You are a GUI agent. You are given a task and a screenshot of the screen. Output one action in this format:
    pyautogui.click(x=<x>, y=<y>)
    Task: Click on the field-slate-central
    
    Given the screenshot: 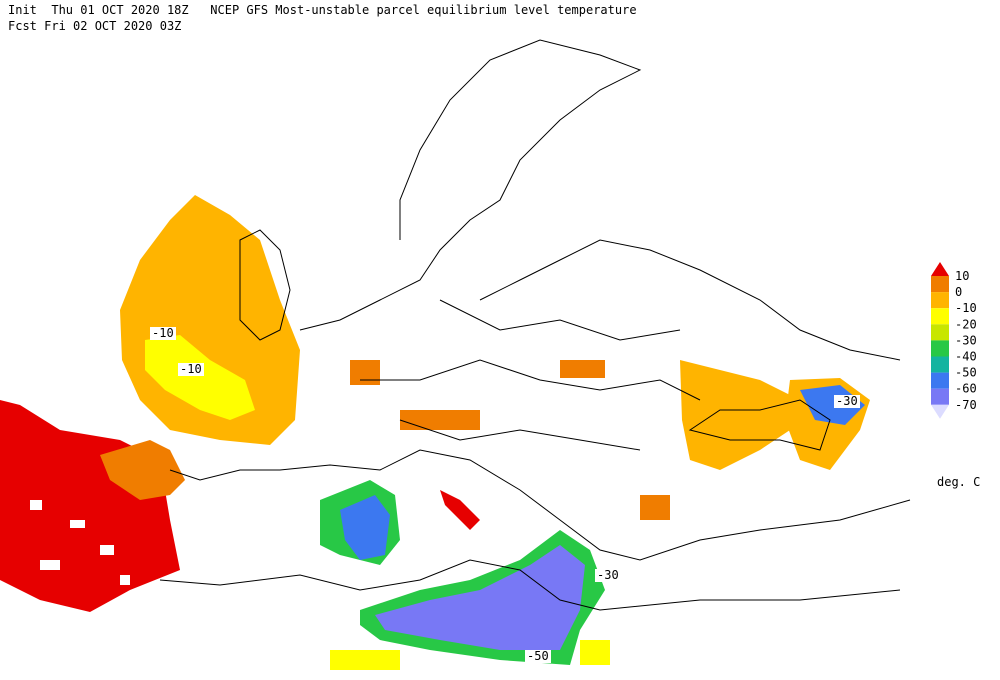 What is the action you would take?
    pyautogui.click(x=480, y=597)
    